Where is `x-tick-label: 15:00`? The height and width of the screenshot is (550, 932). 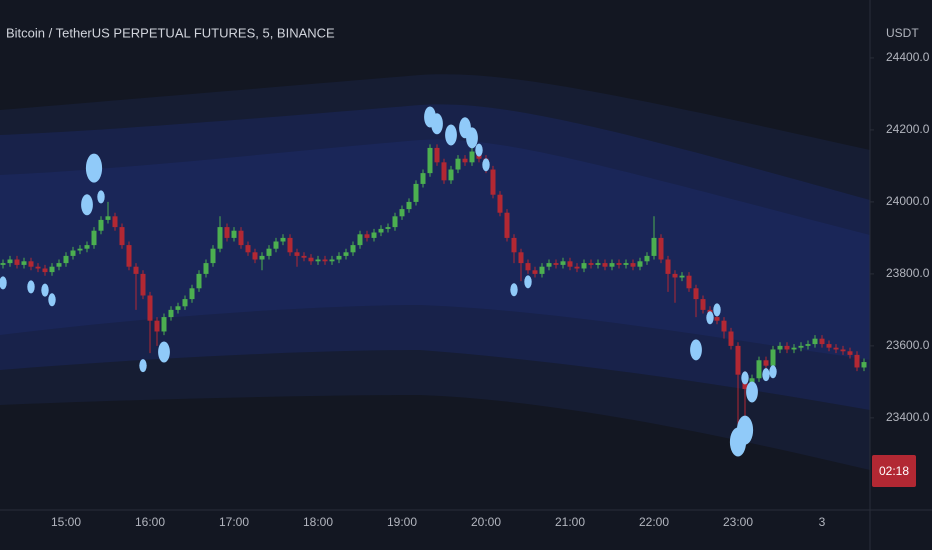
x-tick-label: 15:00 is located at coordinates (66, 522).